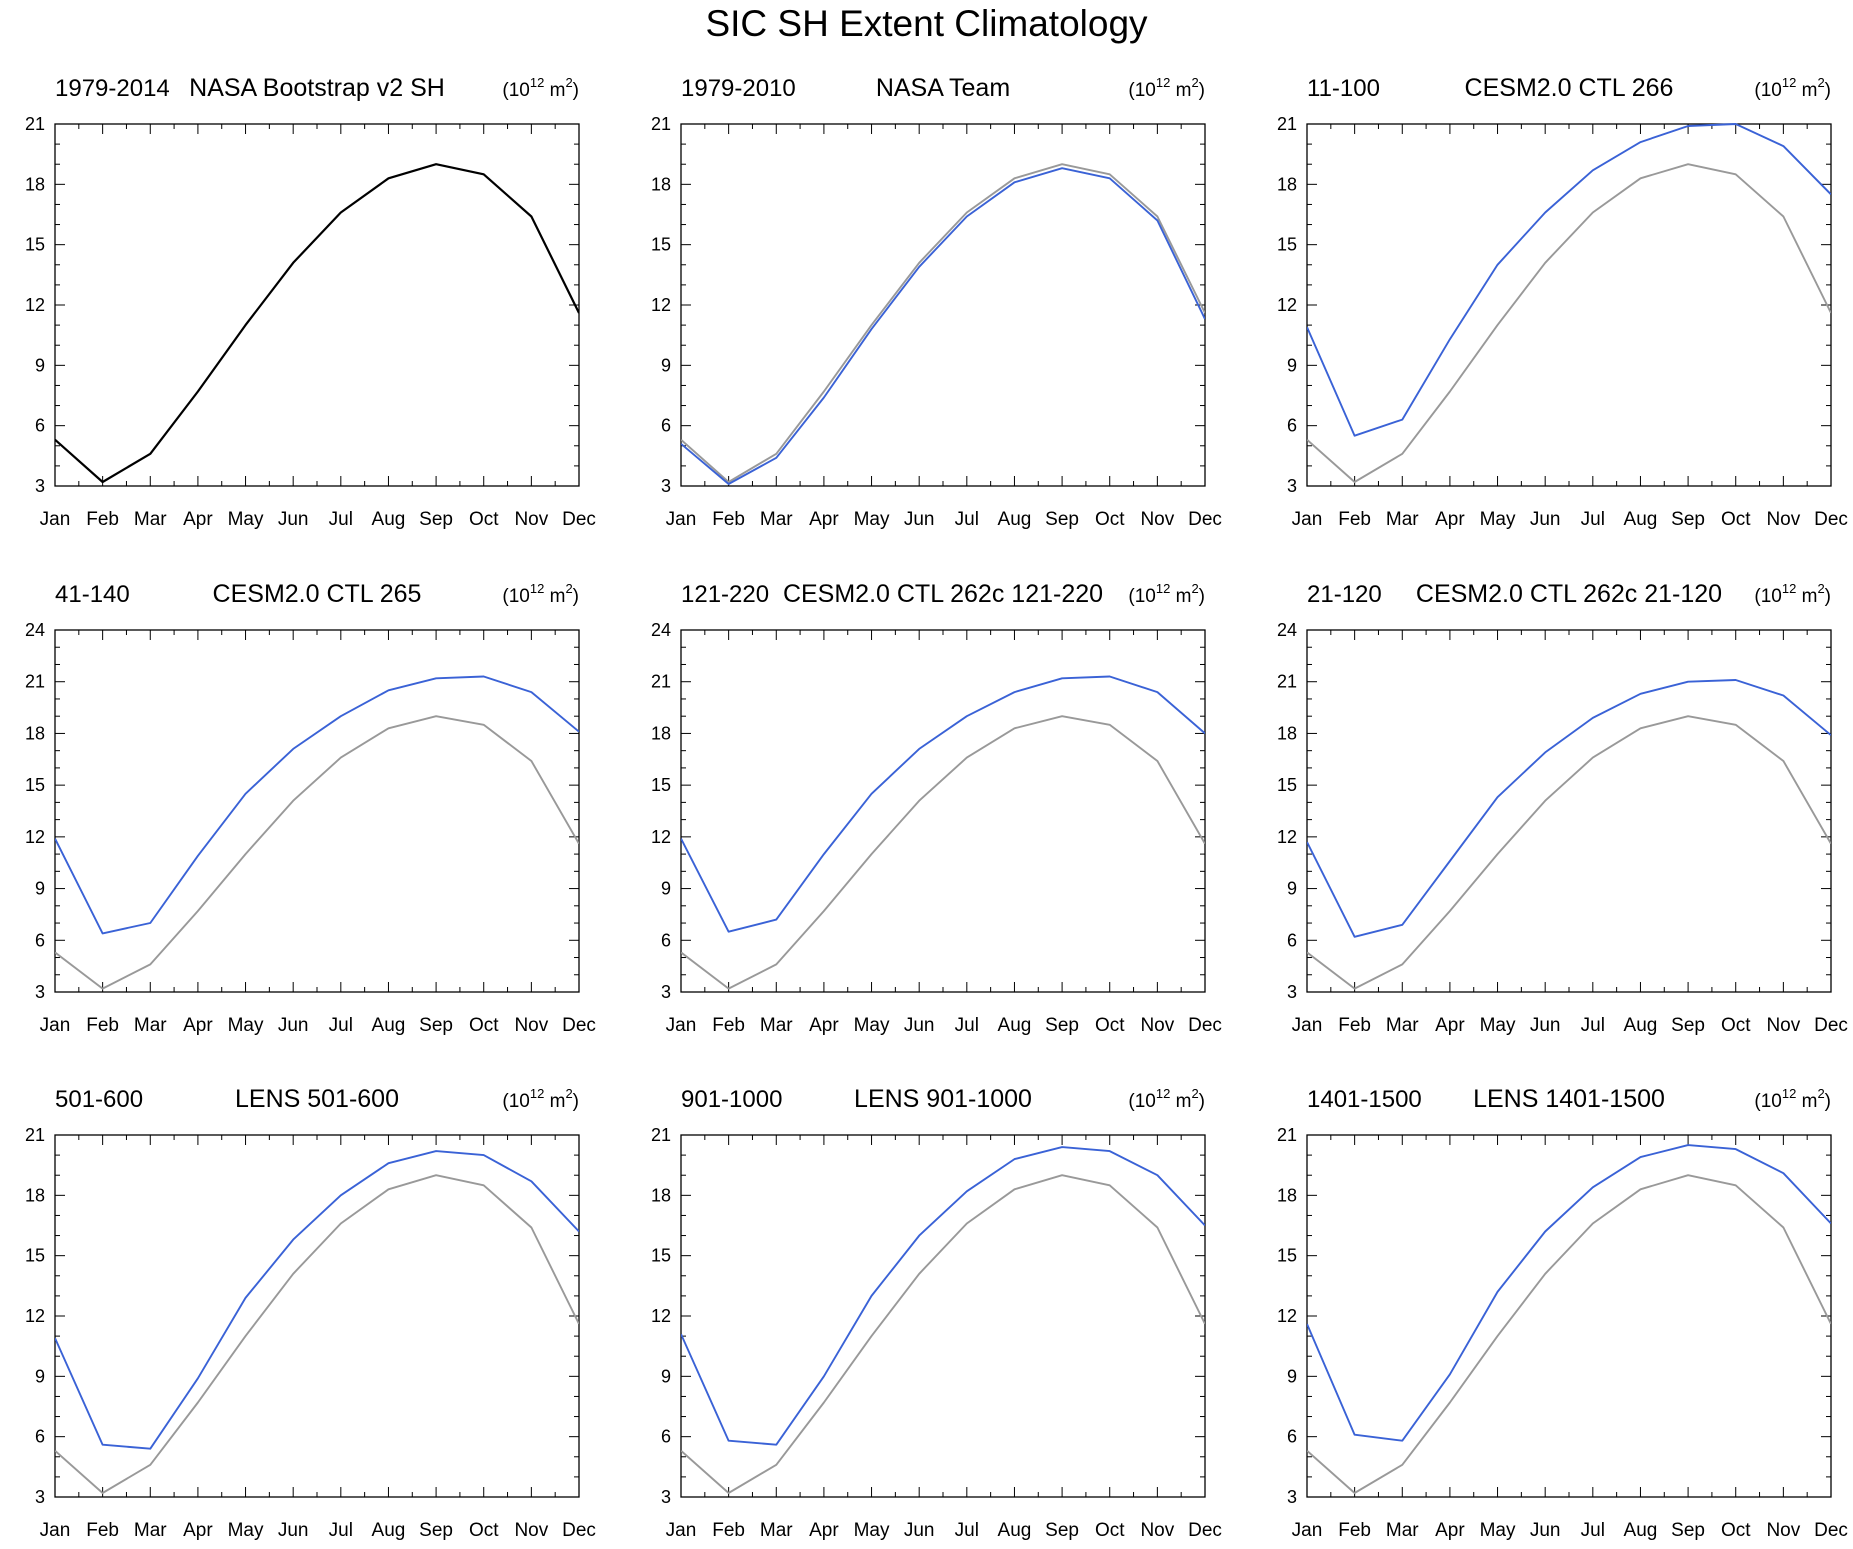  What do you see at coordinates (317, 1099) in the screenshot?
I see `panel-title: LENS 501-600` at bounding box center [317, 1099].